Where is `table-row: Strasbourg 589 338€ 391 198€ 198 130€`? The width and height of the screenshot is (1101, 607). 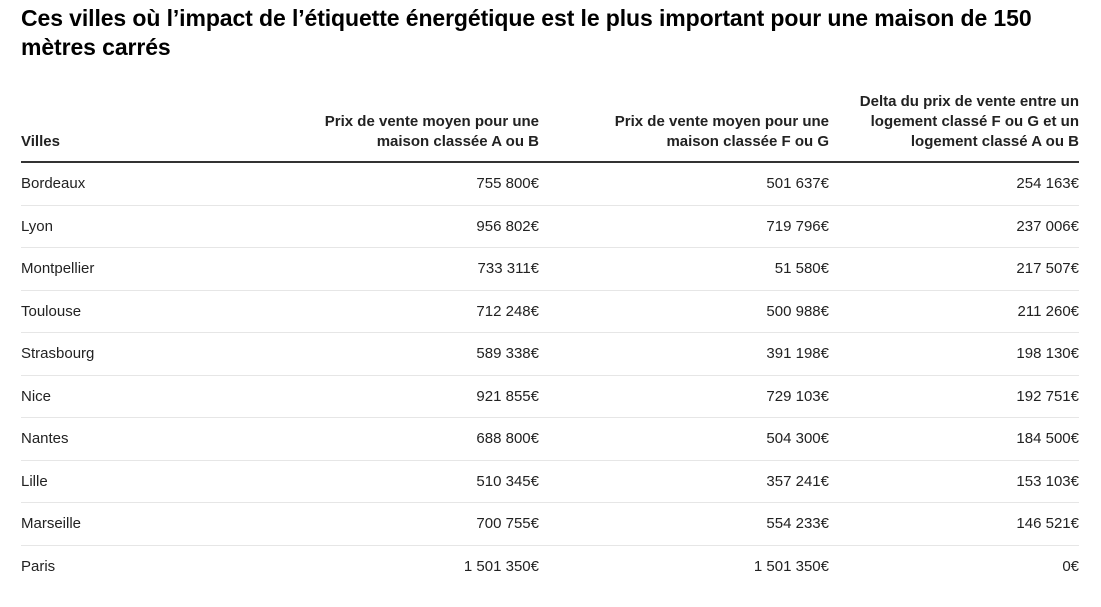 table-row: Strasbourg 589 338€ 391 198€ 198 130€ is located at coordinates (550, 354).